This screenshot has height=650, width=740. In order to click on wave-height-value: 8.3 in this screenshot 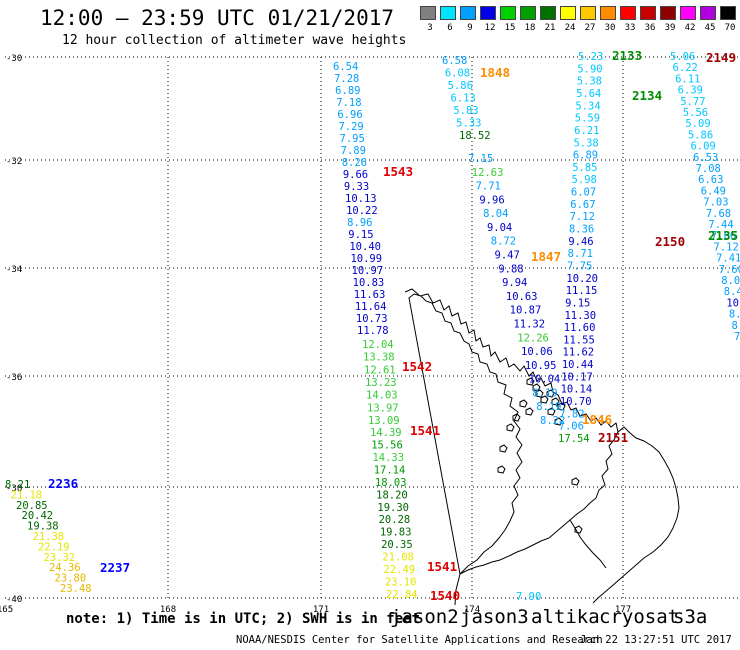, I will do `click(735, 326)`.